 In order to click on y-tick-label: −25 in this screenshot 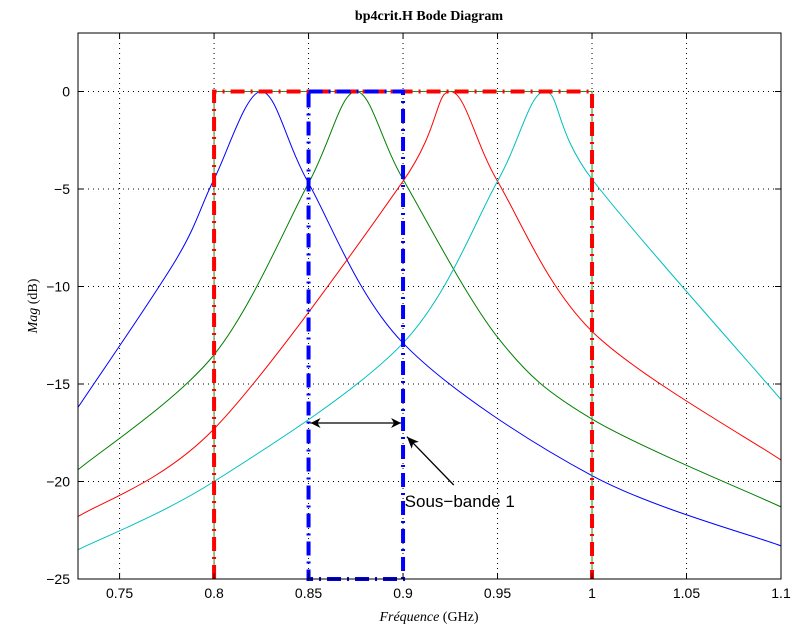, I will do `click(58, 579)`.